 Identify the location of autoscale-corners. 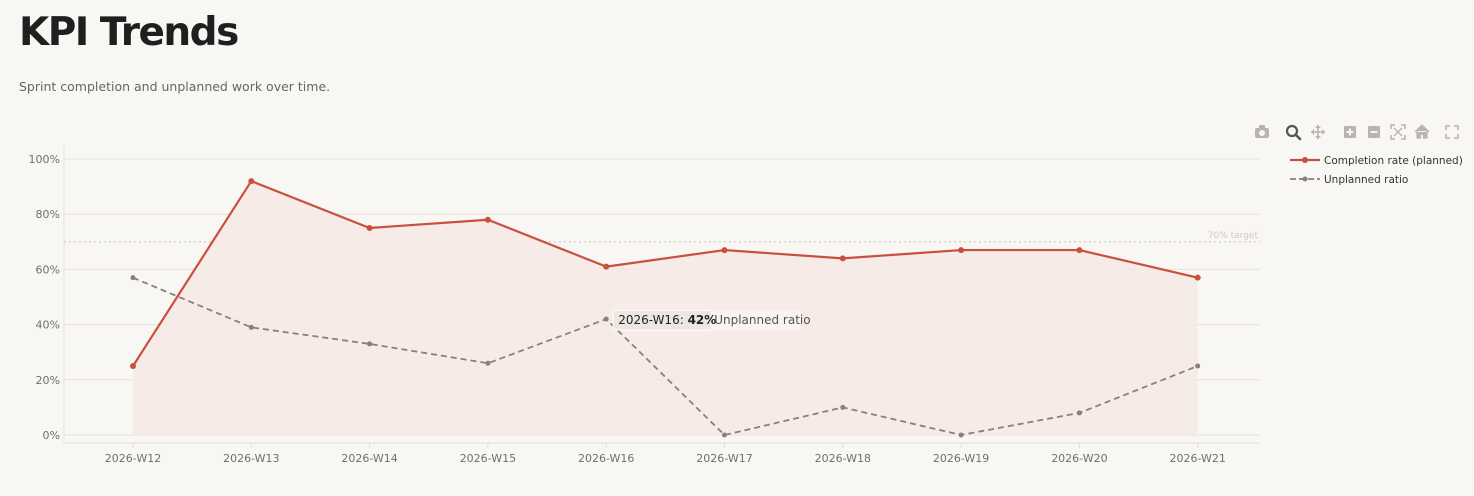
(1398, 132).